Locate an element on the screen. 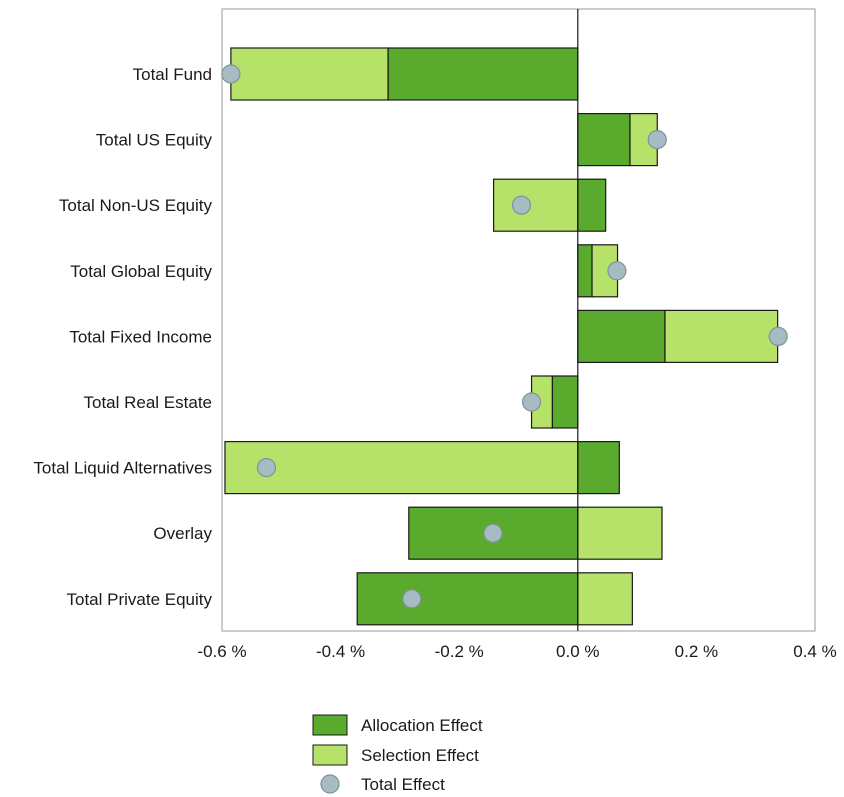 The width and height of the screenshot is (844, 797). legend-label: Allocation Effect is located at coordinates (422, 725).